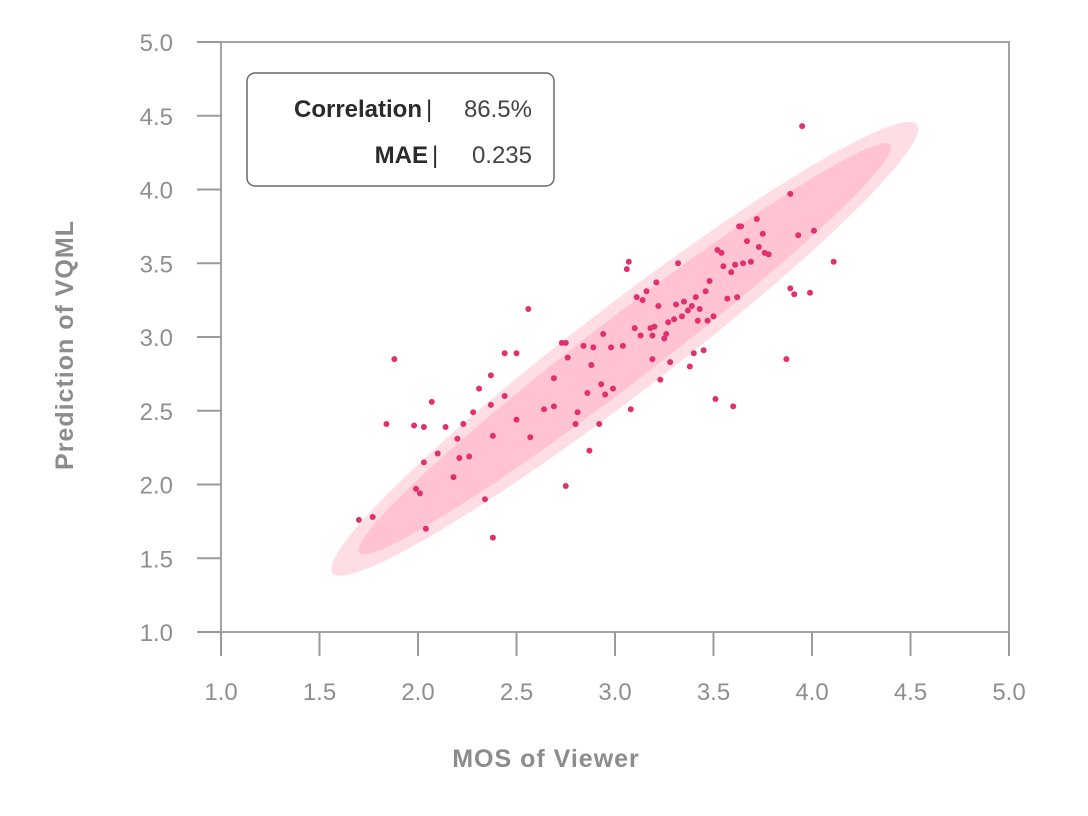 Image resolution: width=1088 pixels, height=816 pixels. Describe the element at coordinates (811, 692) in the screenshot. I see `x-tick-label: 4.0` at that location.